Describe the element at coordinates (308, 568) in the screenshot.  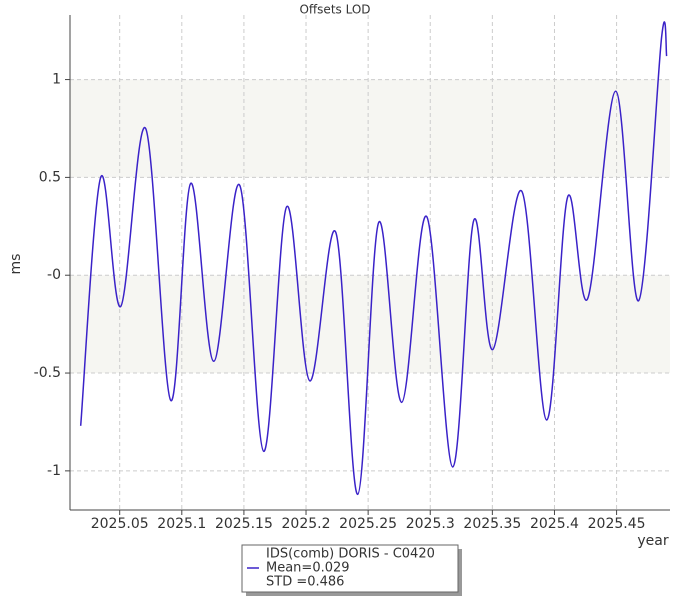
I see `legend-mean: Mean=0.029` at that location.